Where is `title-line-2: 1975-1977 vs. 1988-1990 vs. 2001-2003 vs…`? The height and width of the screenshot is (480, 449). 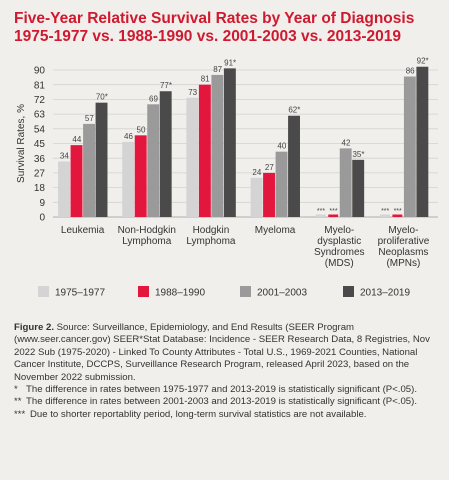 title-line-2: 1975-1977 vs. 1988-1990 vs. 2001-2003 vs… is located at coordinates (207, 36).